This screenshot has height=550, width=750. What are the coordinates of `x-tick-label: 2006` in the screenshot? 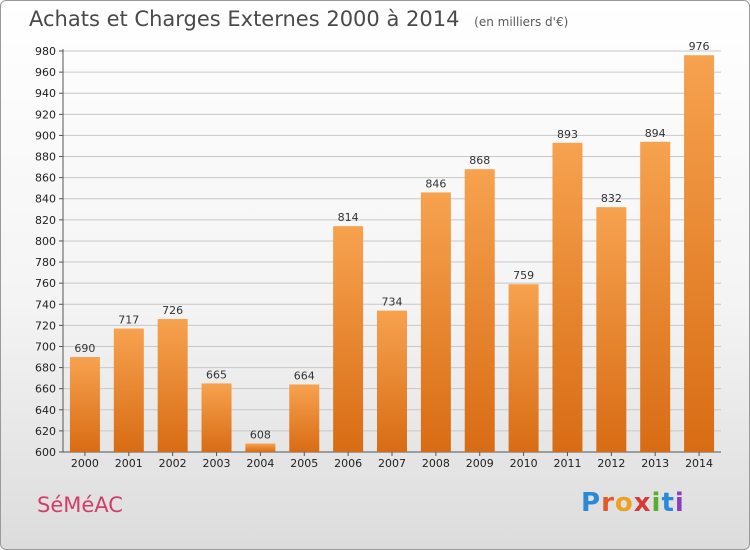 It's located at (348, 463).